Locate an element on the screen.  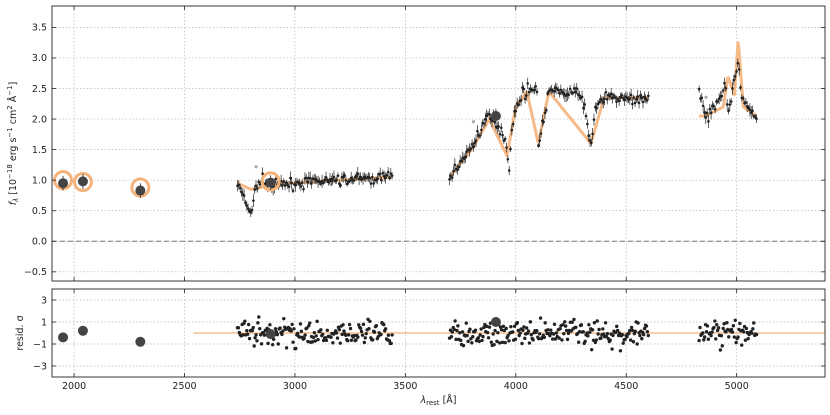
x-tick-label-6: 5000 is located at coordinates (737, 386).